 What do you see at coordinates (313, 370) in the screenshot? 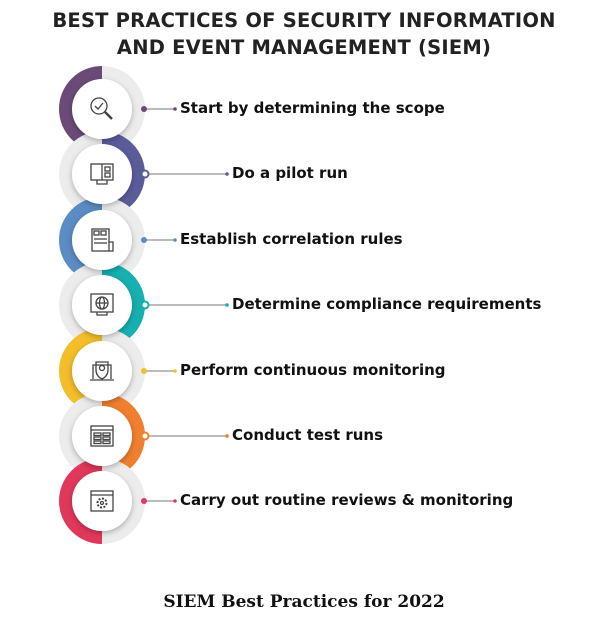
I see `step-label: Perform continuous monitoring` at bounding box center [313, 370].